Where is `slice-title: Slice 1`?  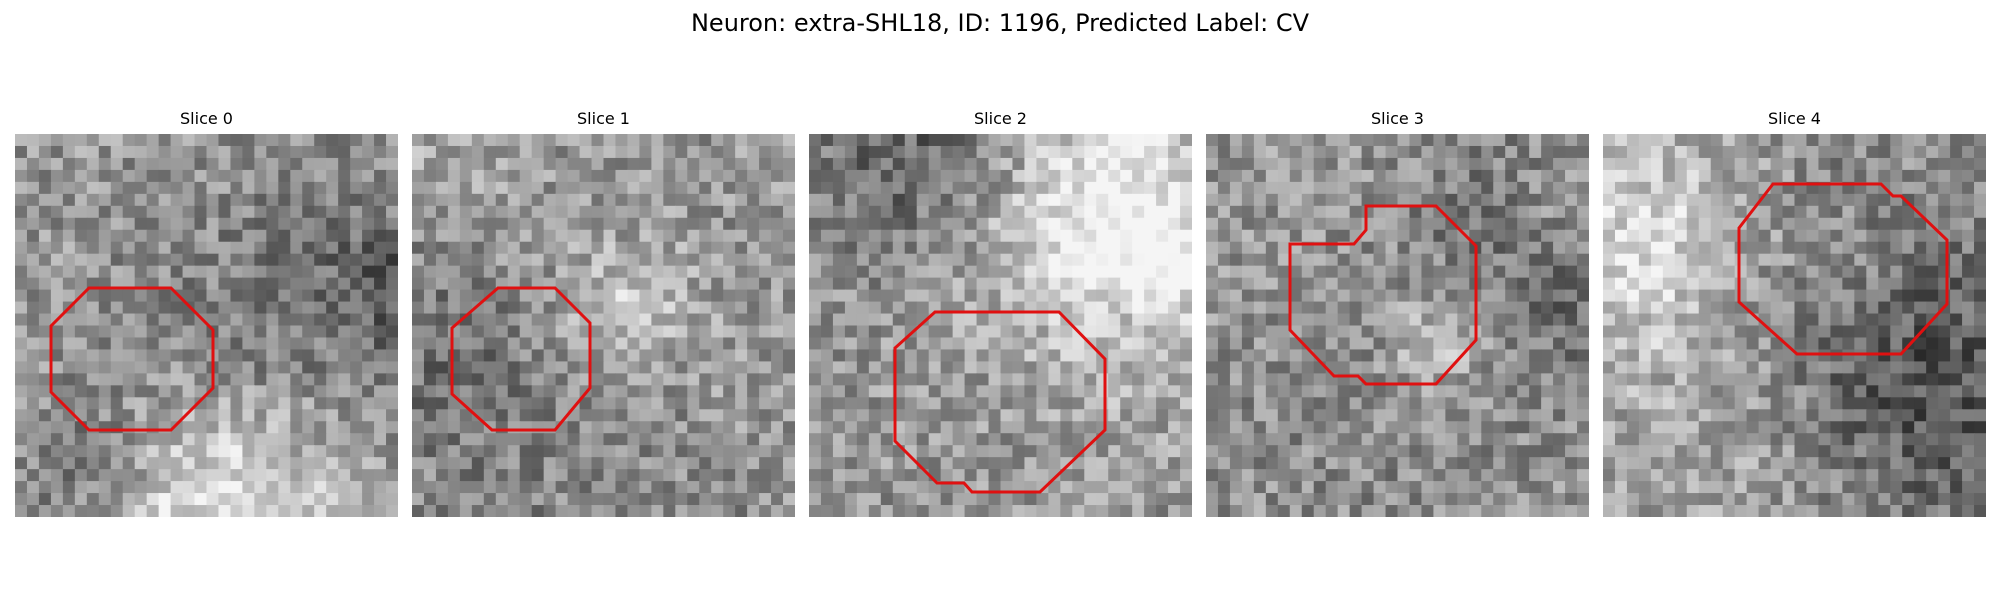 slice-title: Slice 1 is located at coordinates (603, 118).